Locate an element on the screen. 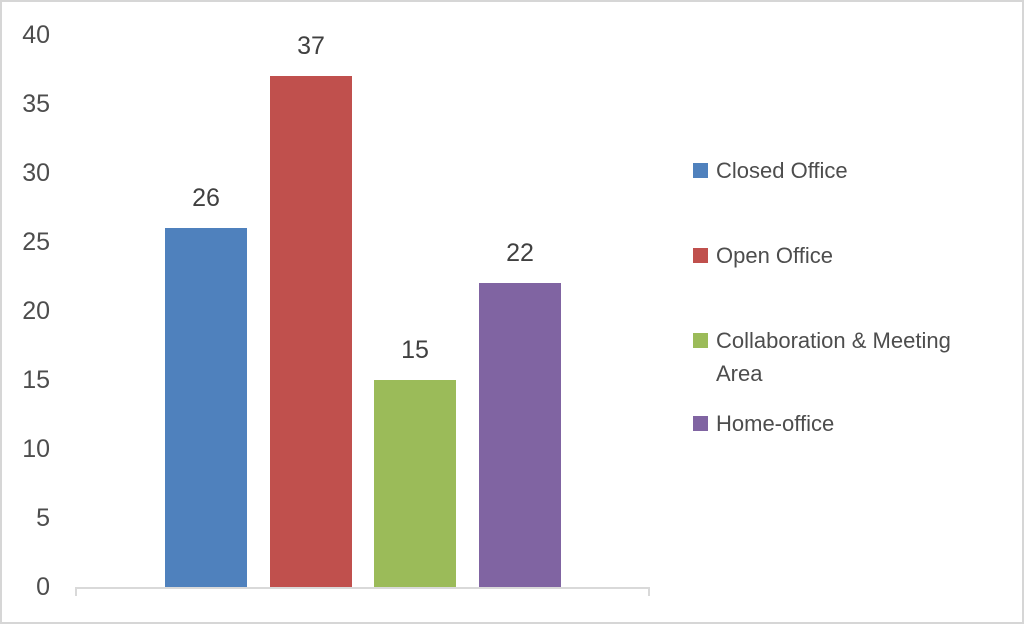  y-tick-label-0: 0 is located at coordinates (43, 586).